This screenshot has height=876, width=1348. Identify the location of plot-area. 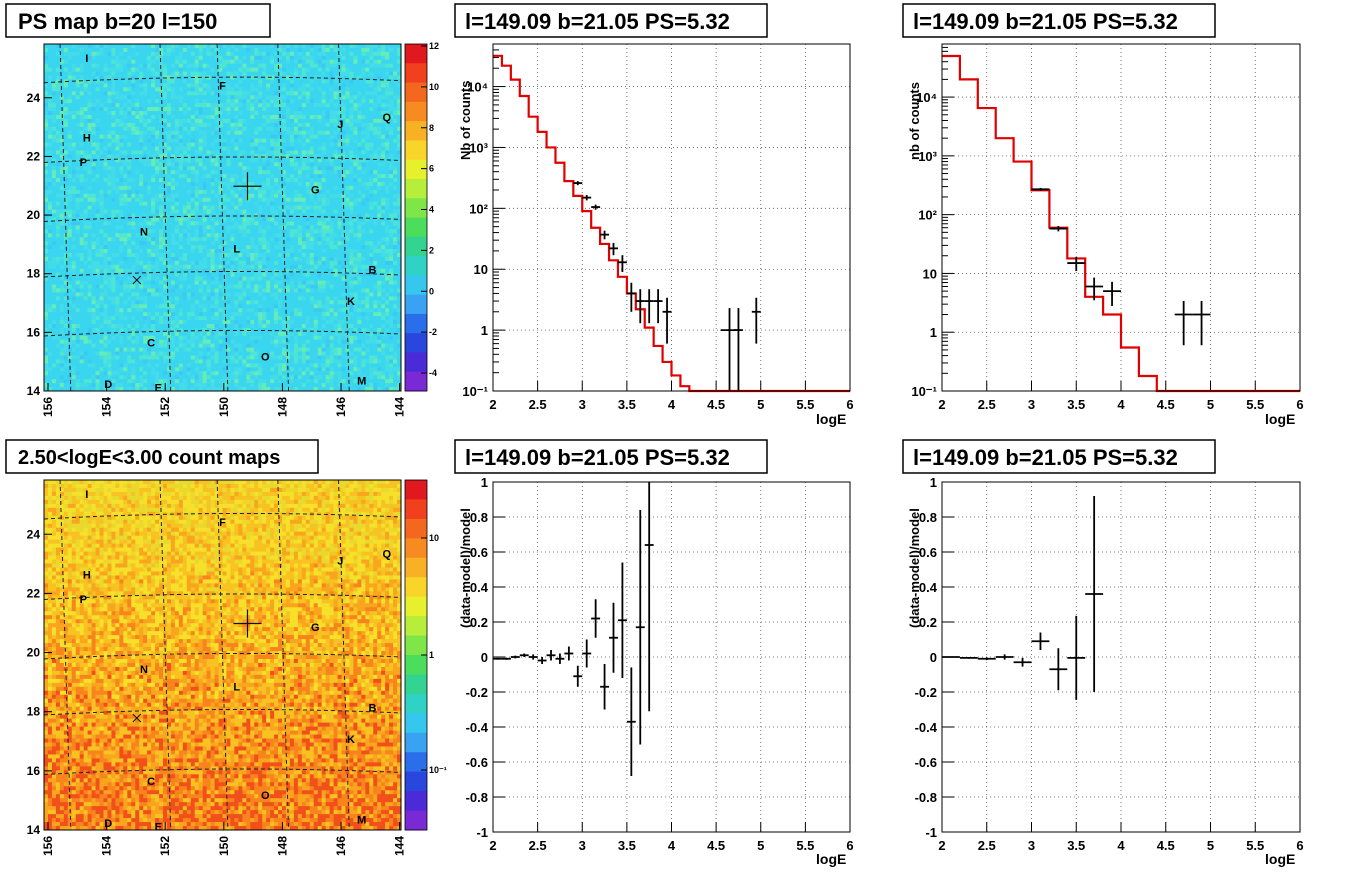
(671, 217).